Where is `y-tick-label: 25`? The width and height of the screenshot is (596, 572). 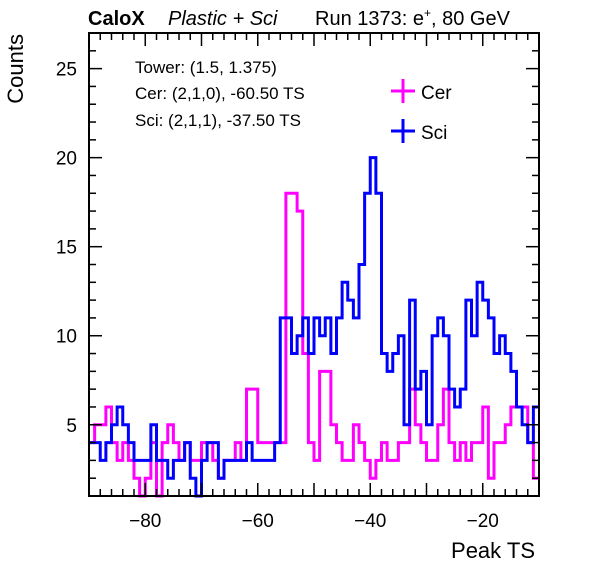
y-tick-label: 25 is located at coordinates (66, 70).